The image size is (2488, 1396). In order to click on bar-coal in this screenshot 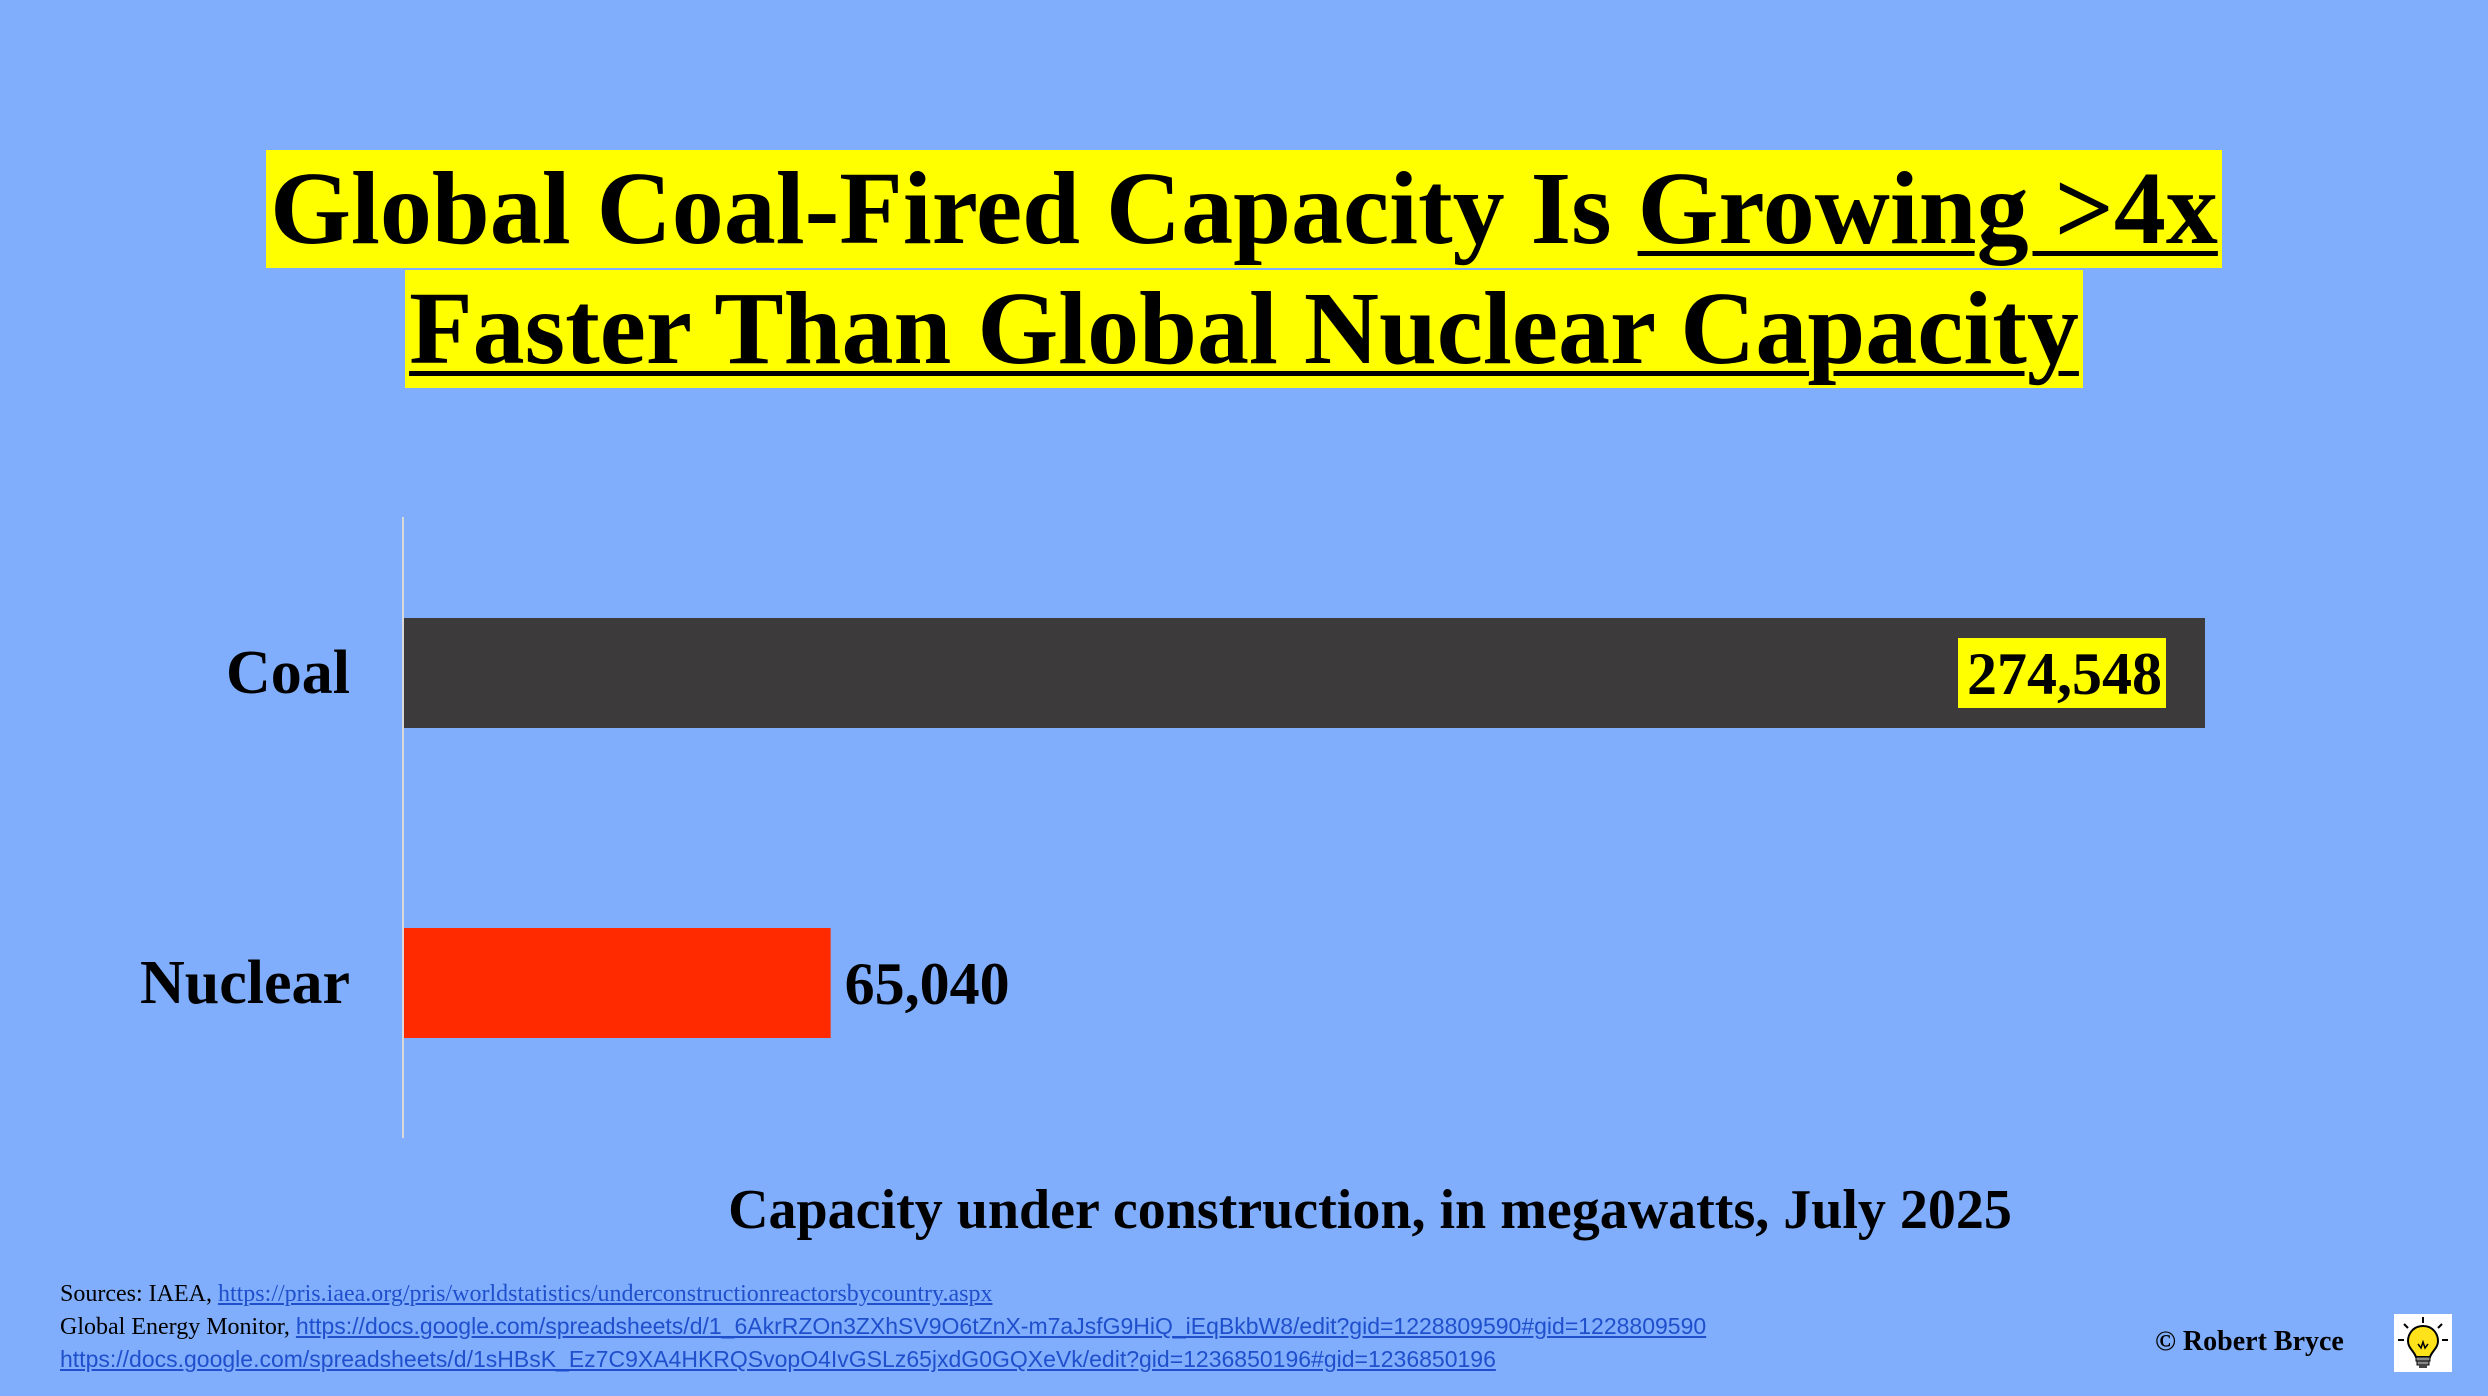, I will do `click(1304, 673)`.